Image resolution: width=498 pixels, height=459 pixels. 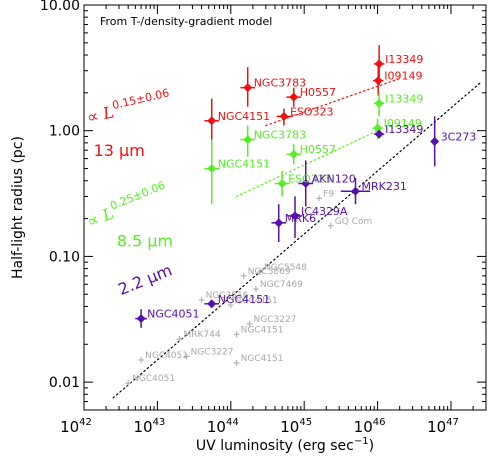 I want to click on point-label-purple: MRK231, so click(x=383, y=186).